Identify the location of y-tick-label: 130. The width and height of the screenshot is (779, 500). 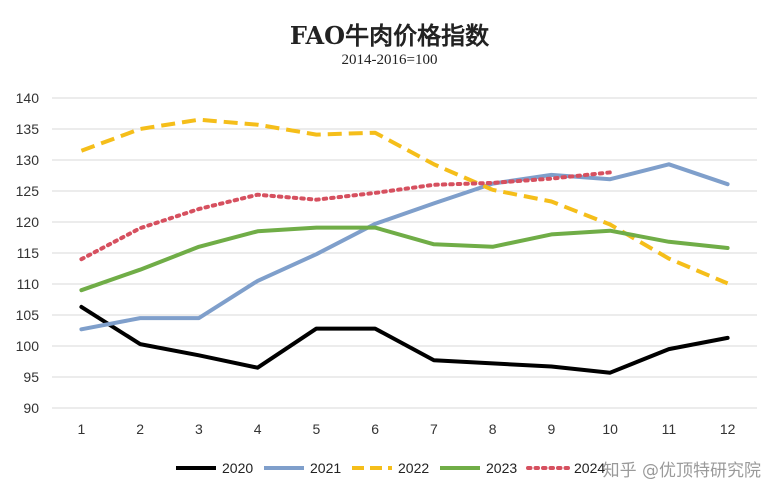
(28, 160).